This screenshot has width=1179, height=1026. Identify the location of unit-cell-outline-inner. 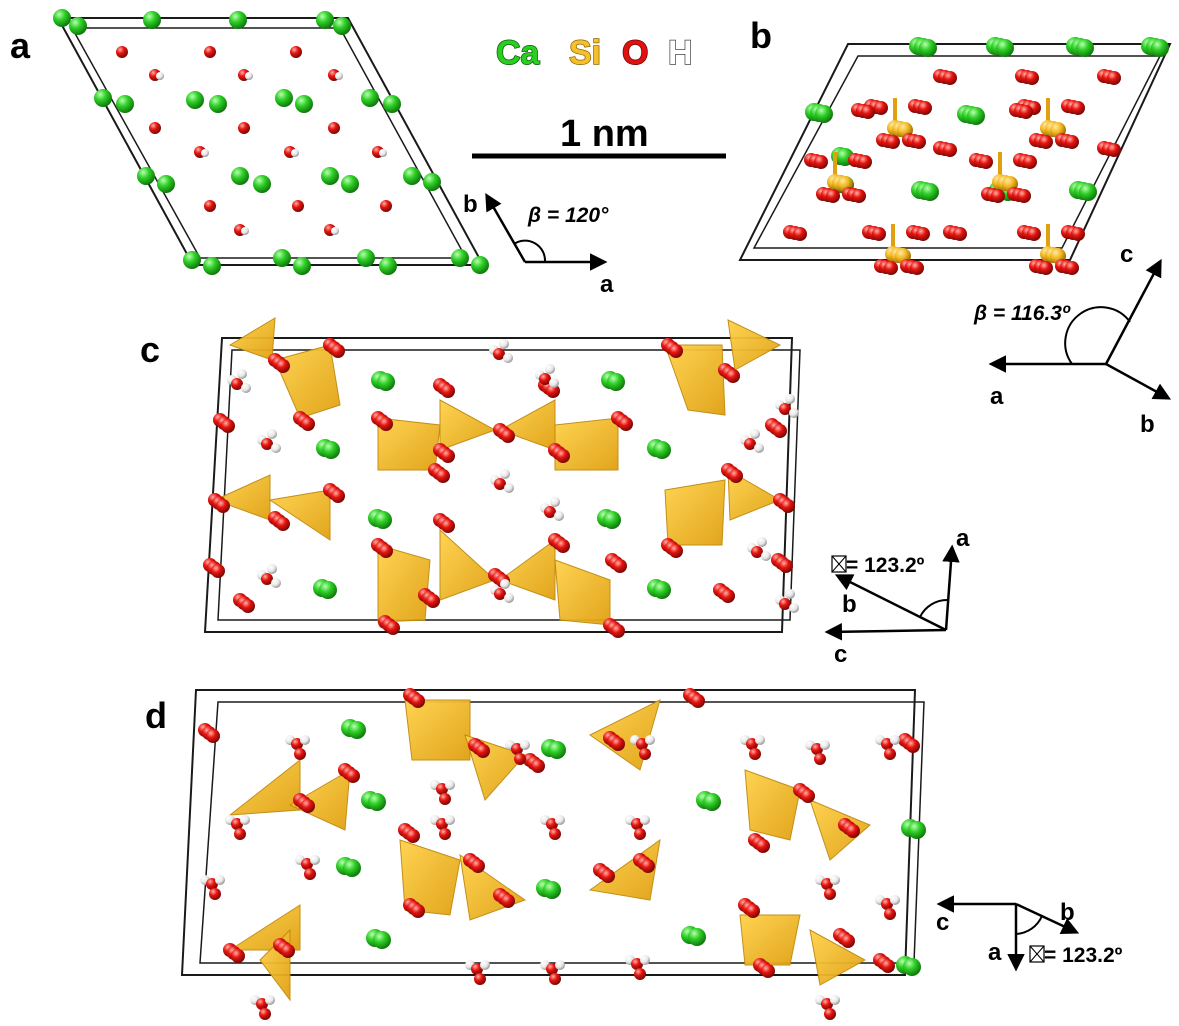
(957, 152).